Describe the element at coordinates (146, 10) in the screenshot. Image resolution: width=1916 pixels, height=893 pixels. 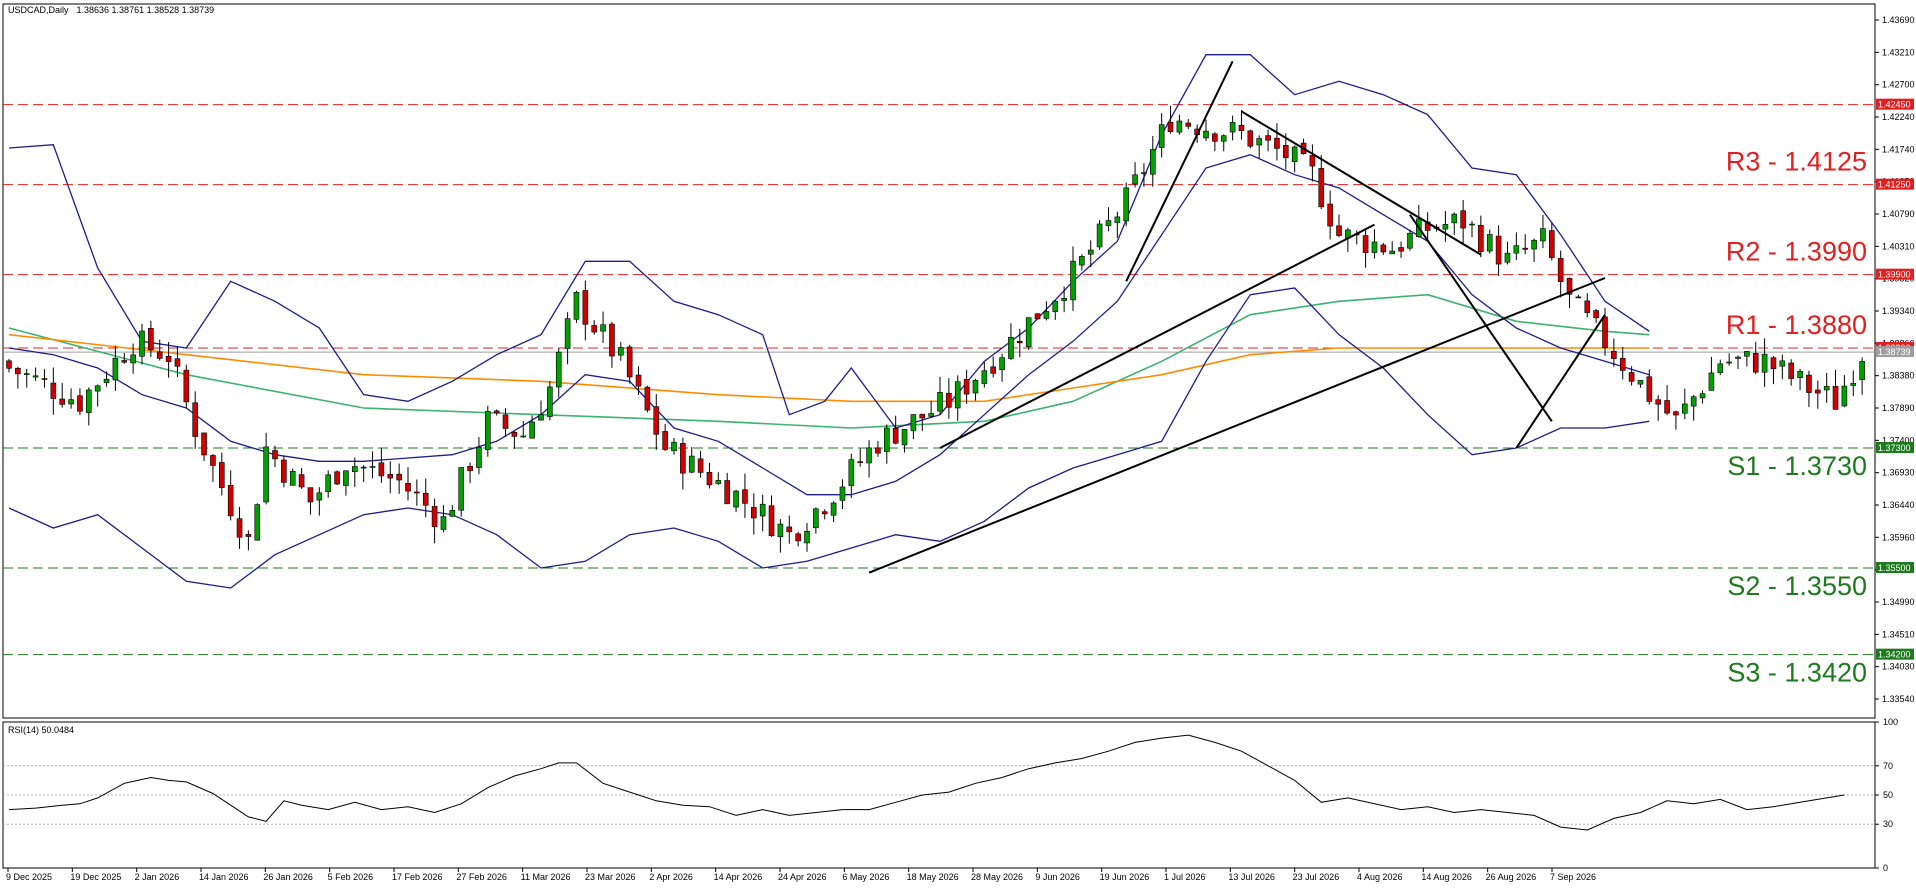
I see `ohlc-values: 1.38636 1.38761 1.38528 1.38739` at that location.